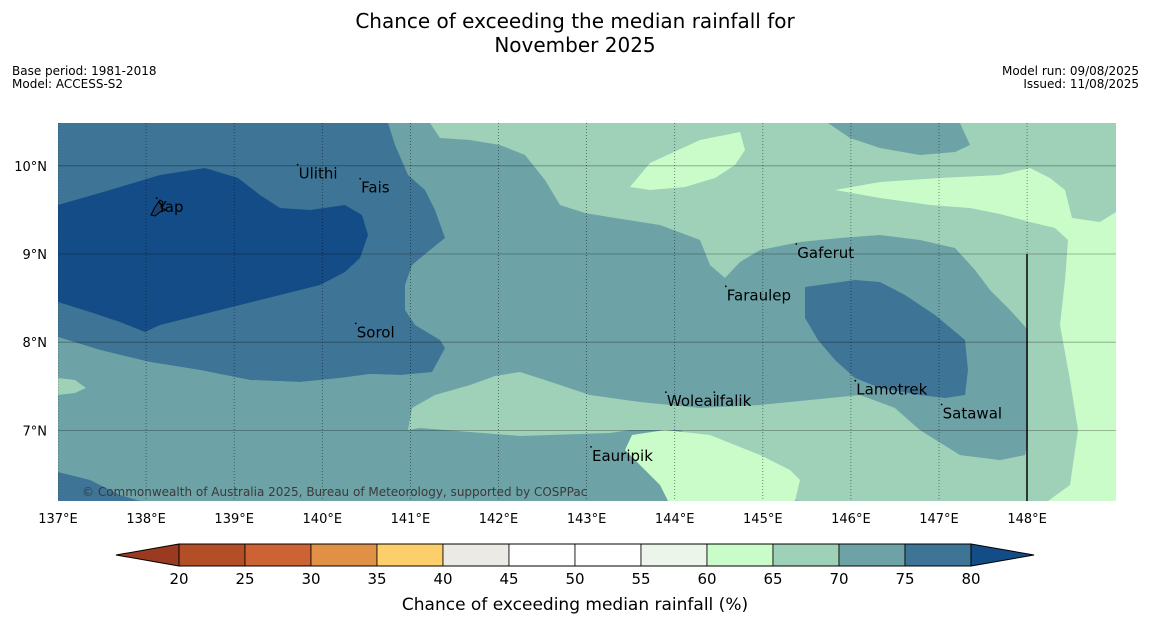 Image resolution: width=1150 pixels, height=644 pixels. I want to click on lon-tick-label: 140°E, so click(323, 519).